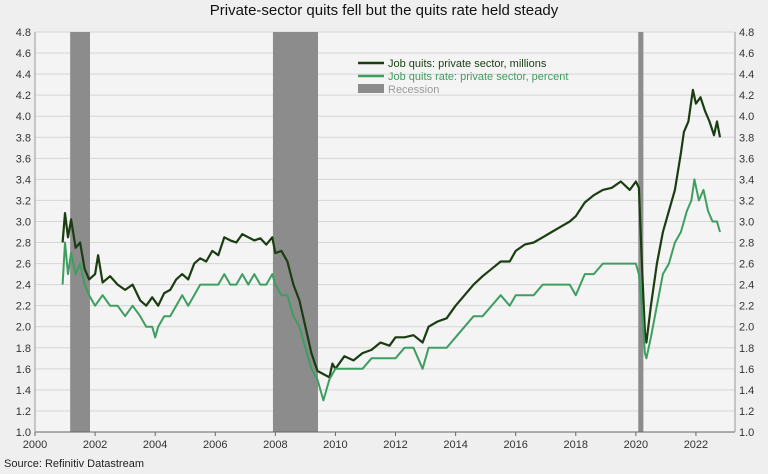 The width and height of the screenshot is (768, 474). Describe the element at coordinates (746, 180) in the screenshot. I see `y-tick-label-right: 3.4` at that location.